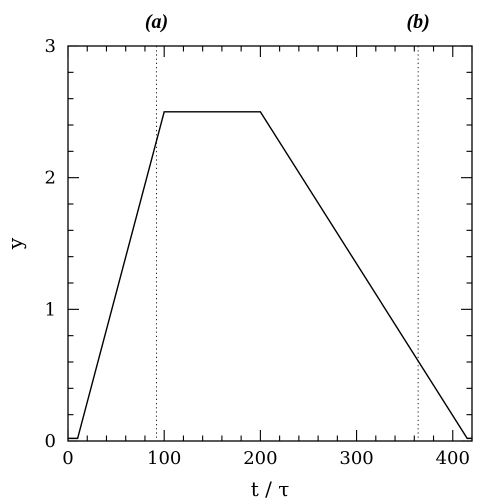 The height and width of the screenshot is (504, 483). Describe the element at coordinates (15, 243) in the screenshot. I see `y-axis-label: y` at that location.